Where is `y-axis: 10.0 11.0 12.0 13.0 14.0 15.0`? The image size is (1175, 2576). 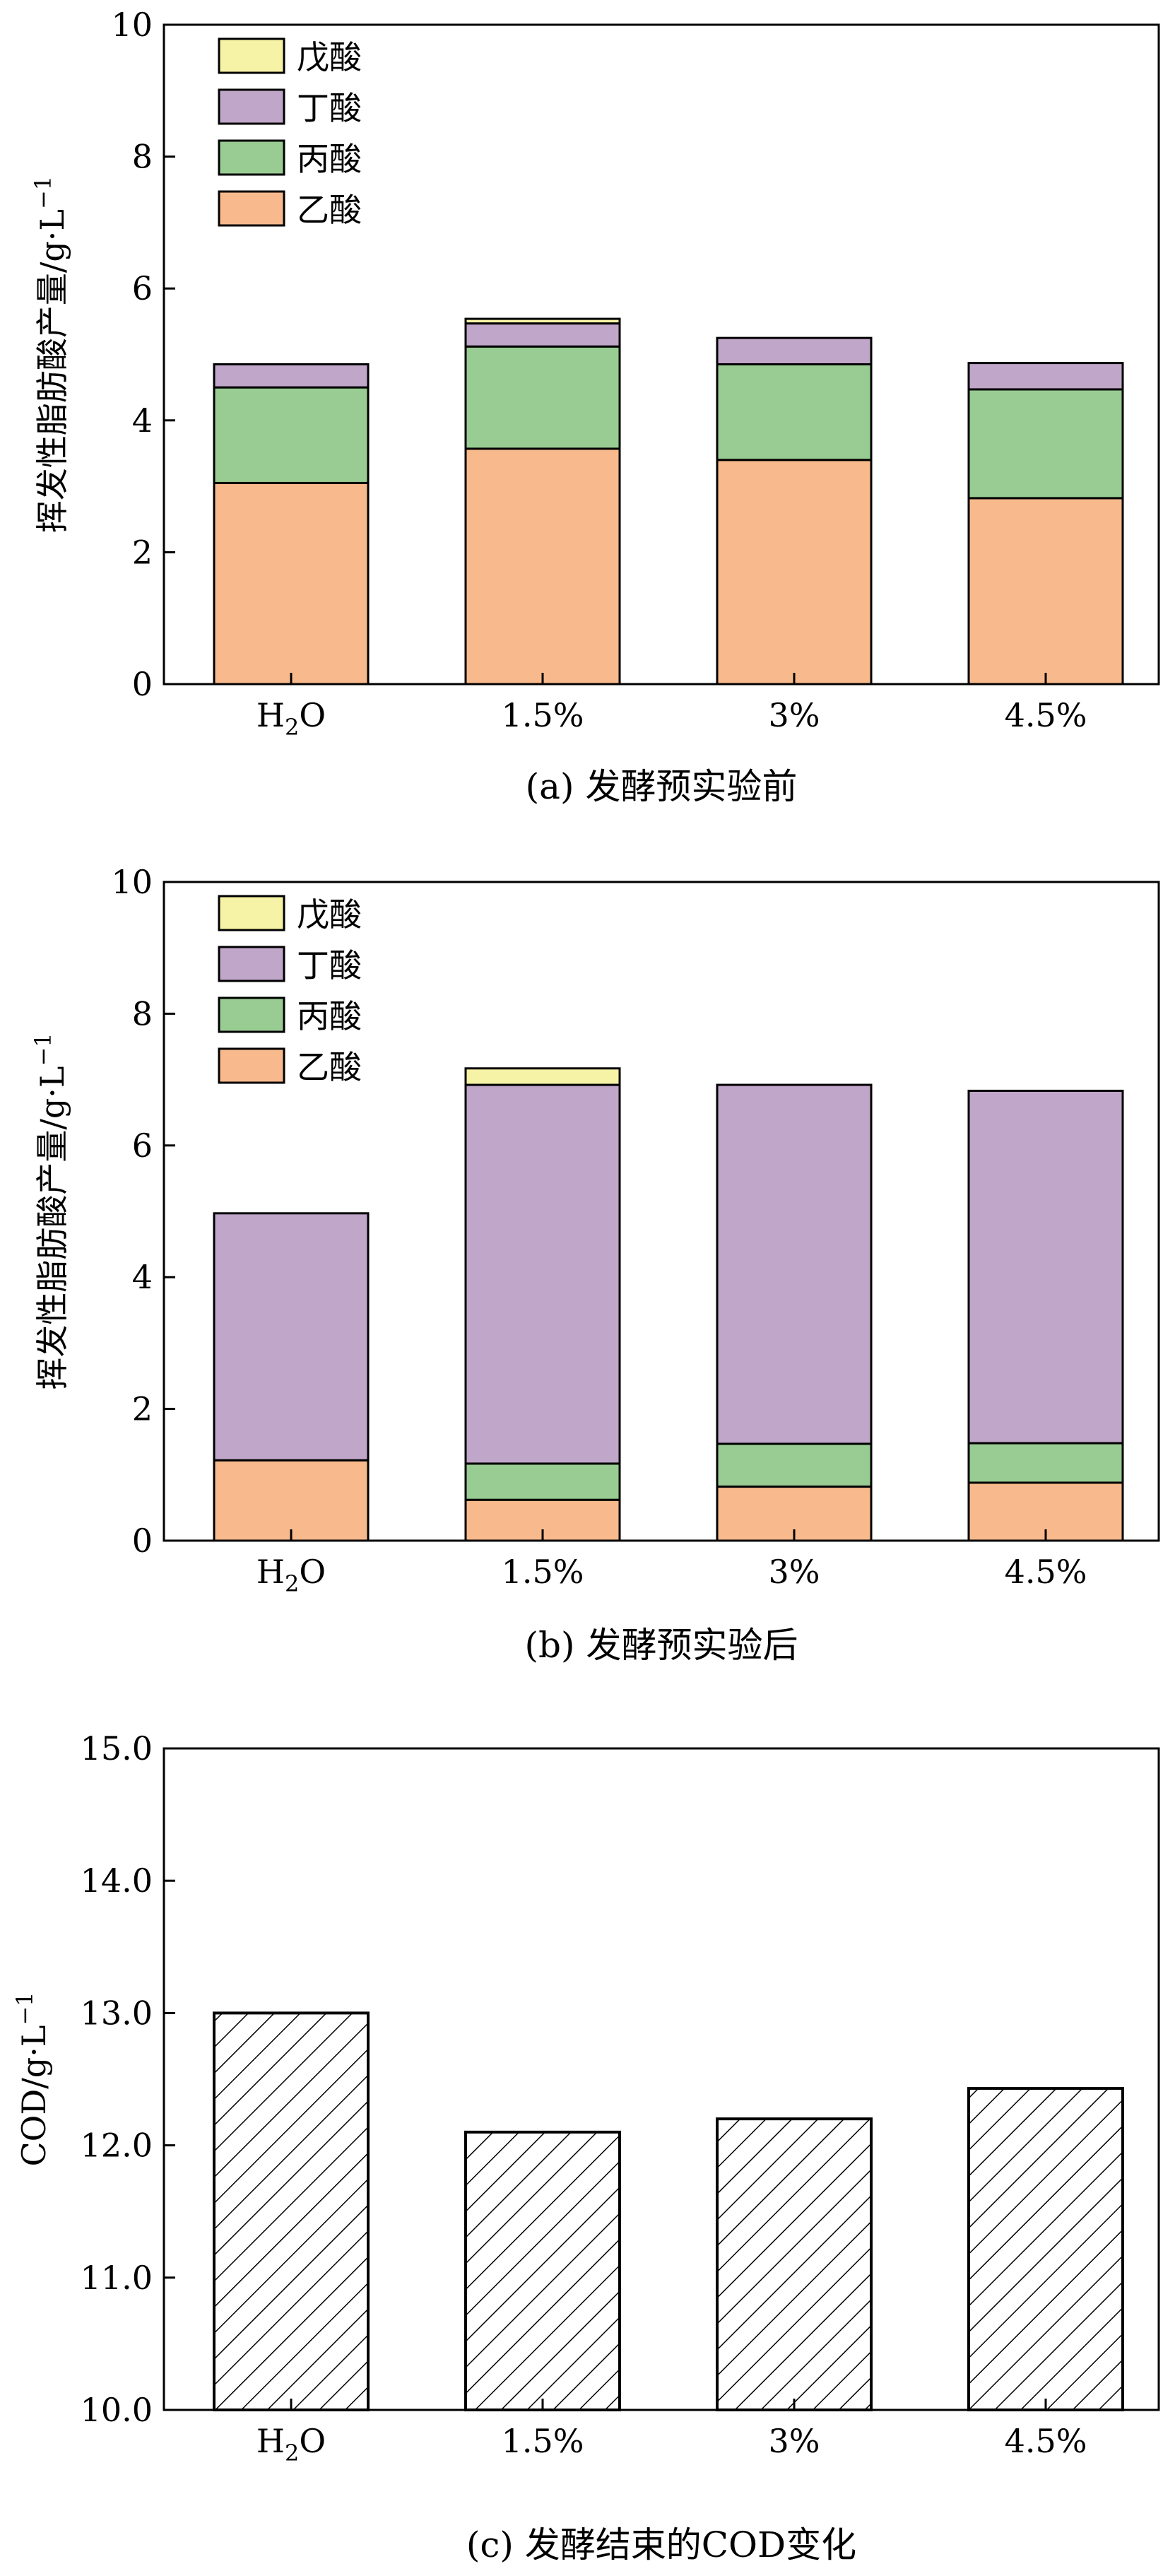 y-axis: 10.0 11.0 12.0 13.0 14.0 15.0 is located at coordinates (128, 2079).